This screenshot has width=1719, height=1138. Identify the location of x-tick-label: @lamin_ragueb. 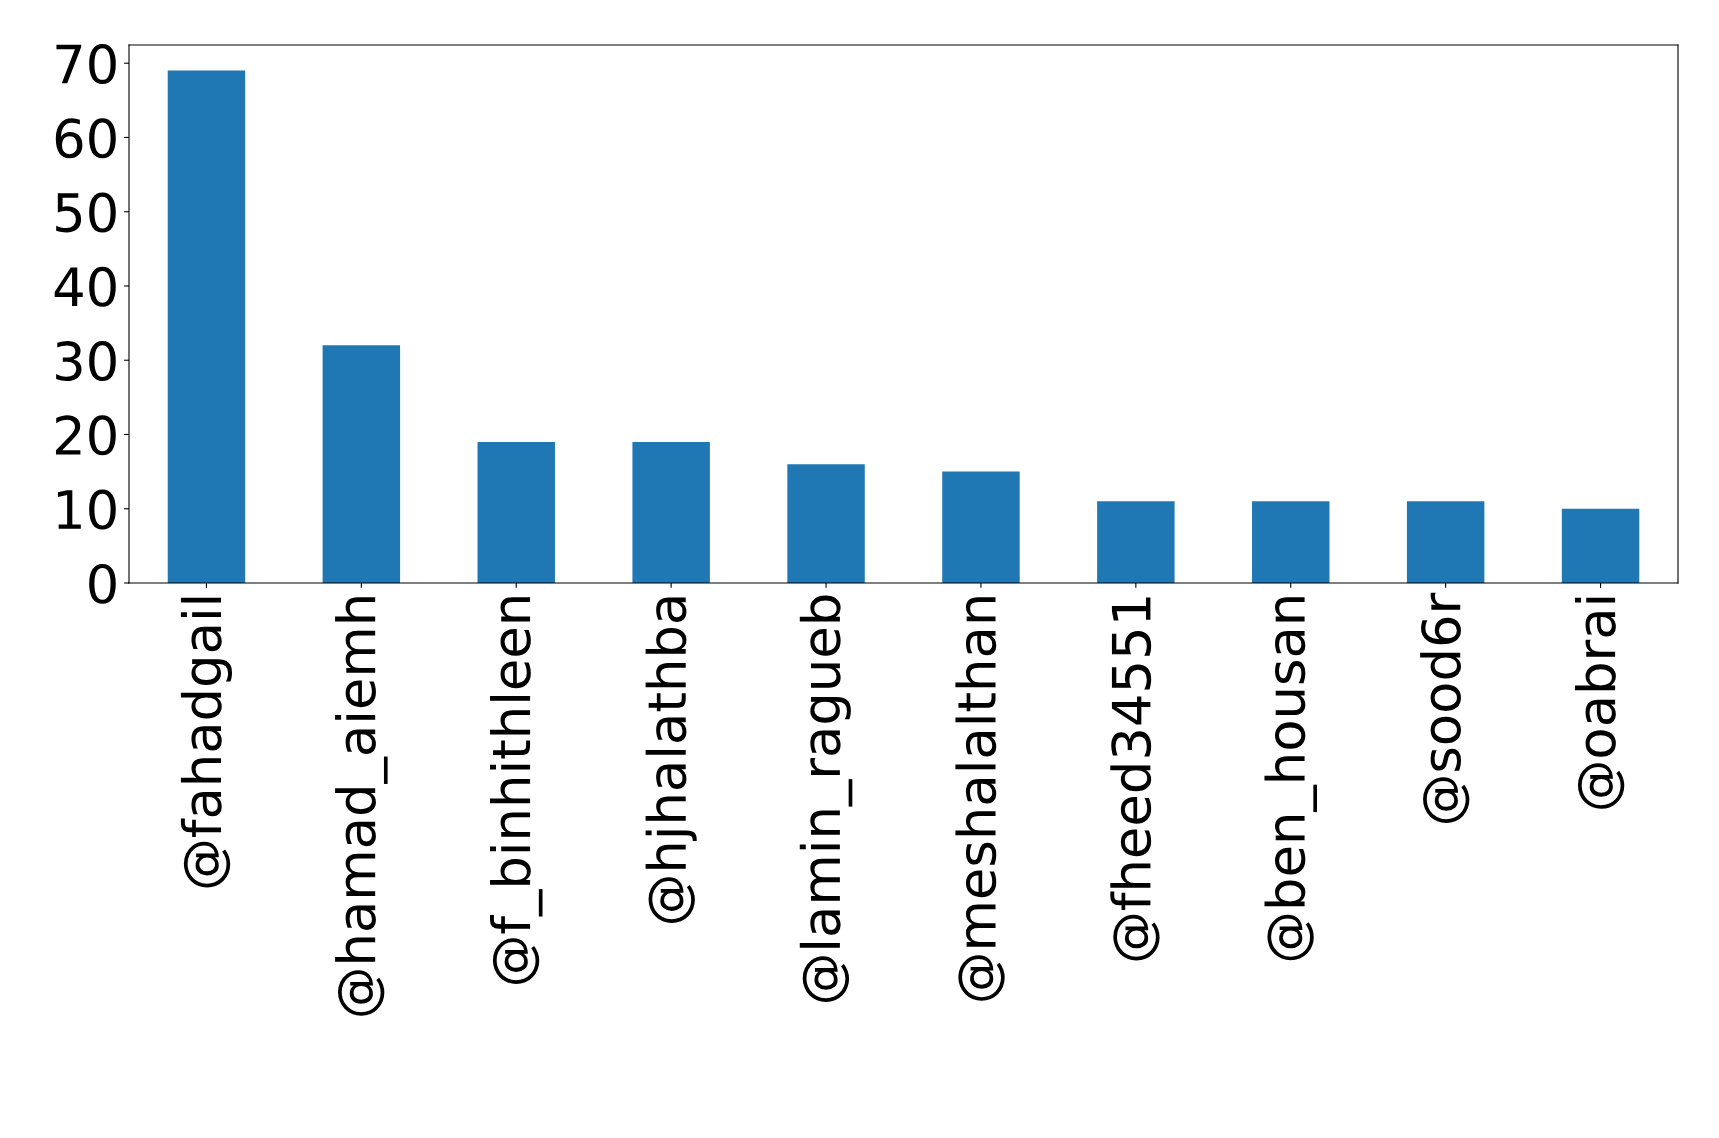
(826, 798).